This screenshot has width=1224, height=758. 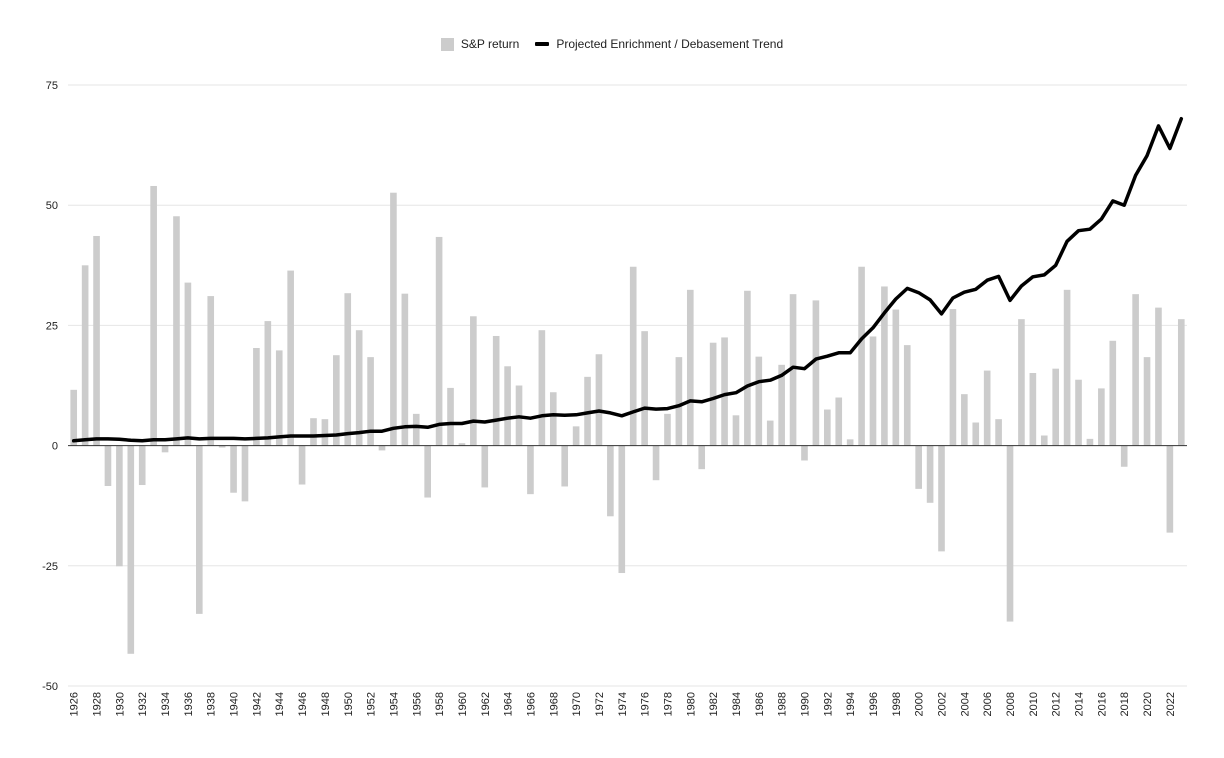 I want to click on bar-1975, so click(x=633, y=356).